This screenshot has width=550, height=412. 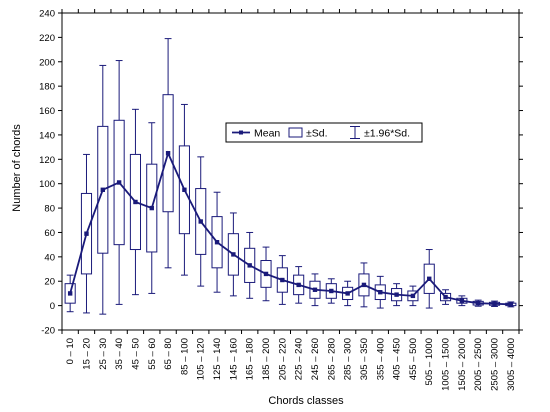 I want to click on x-tick-label: 25 – 30, so click(x=103, y=354).